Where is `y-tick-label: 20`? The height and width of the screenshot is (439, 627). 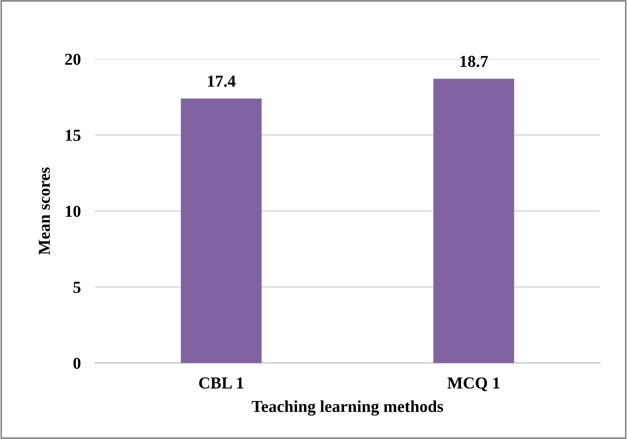 y-tick-label: 20 is located at coordinates (72, 59).